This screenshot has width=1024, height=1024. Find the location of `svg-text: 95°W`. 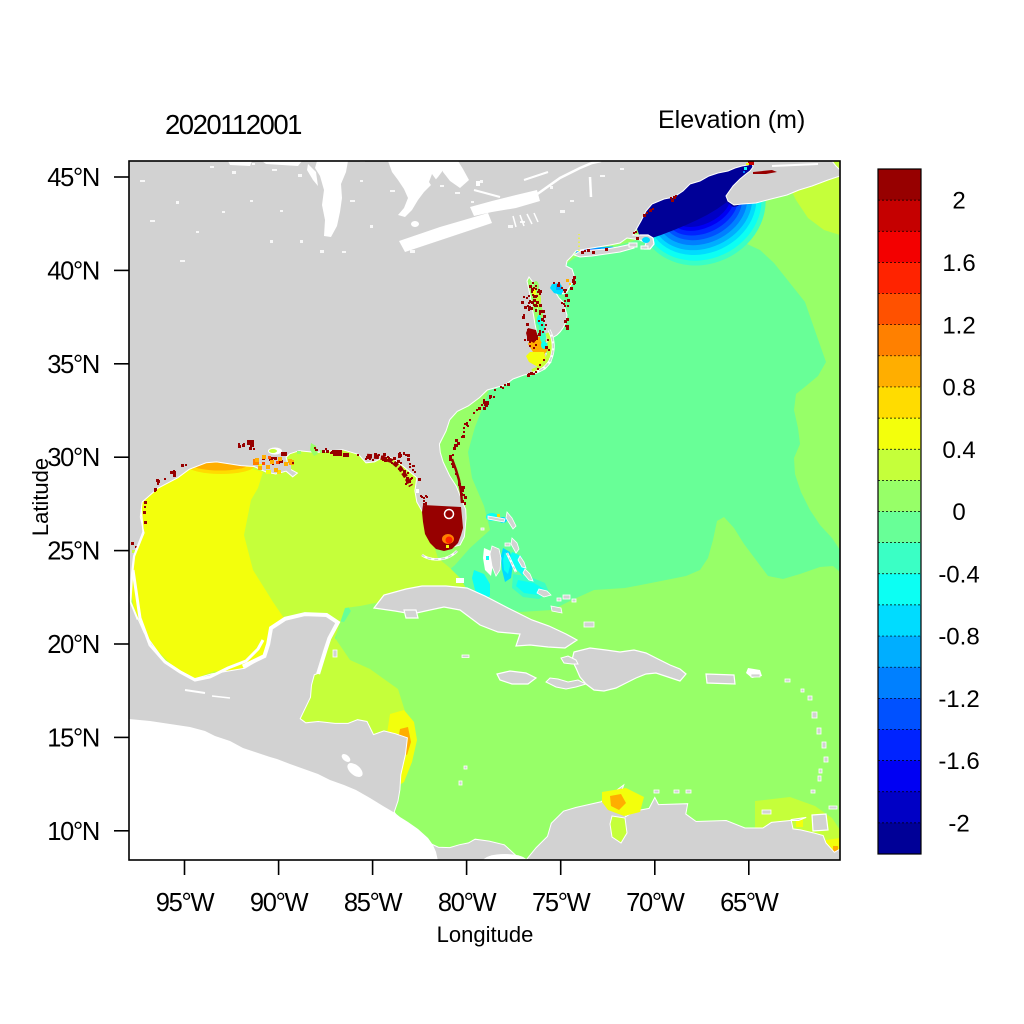

svg-text: 95°W is located at coordinates (185, 903).